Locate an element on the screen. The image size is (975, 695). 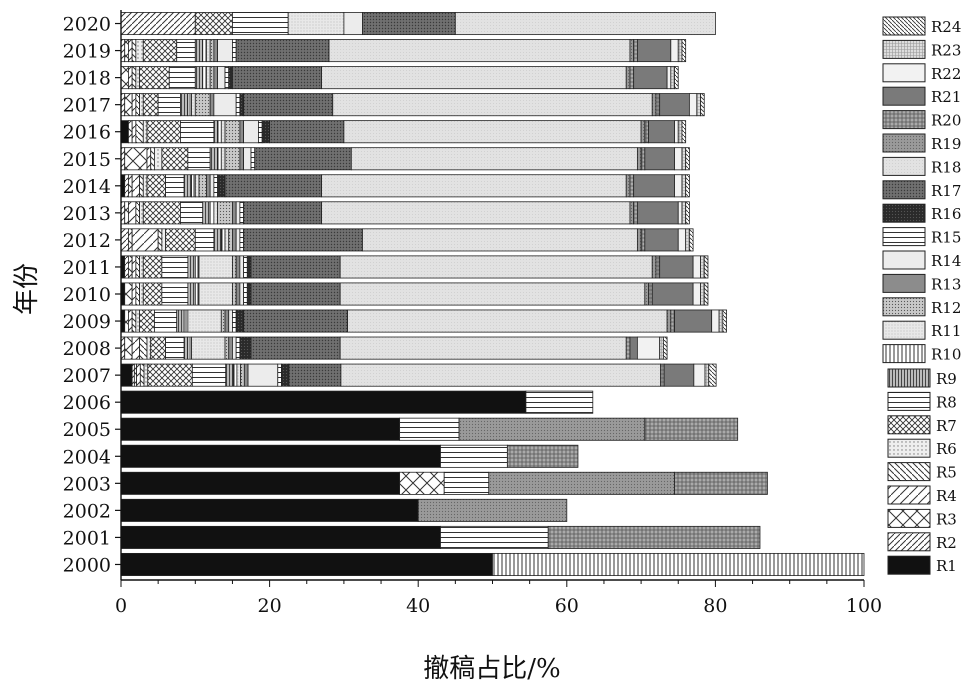
bar-2014-R16 is located at coordinates (221, 186).